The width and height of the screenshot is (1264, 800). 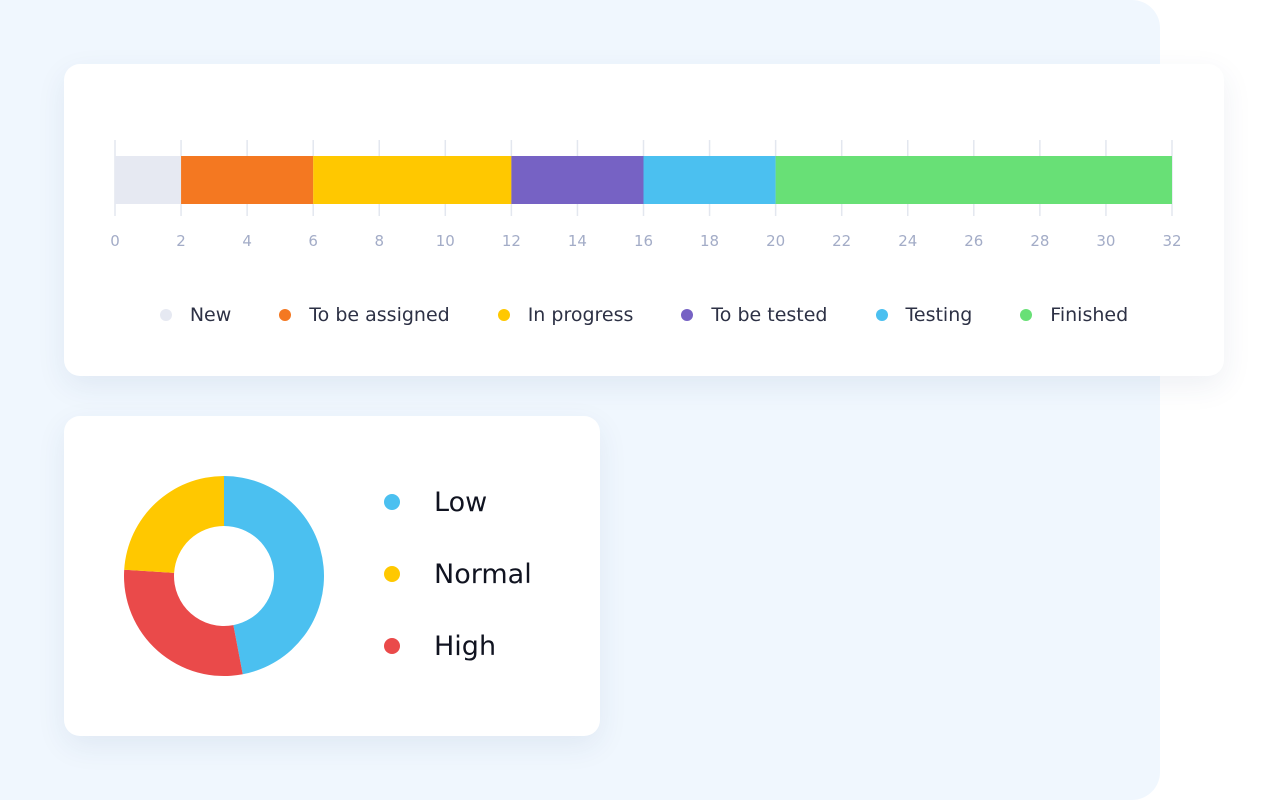 I want to click on donut-legend-item: High, so click(x=458, y=646).